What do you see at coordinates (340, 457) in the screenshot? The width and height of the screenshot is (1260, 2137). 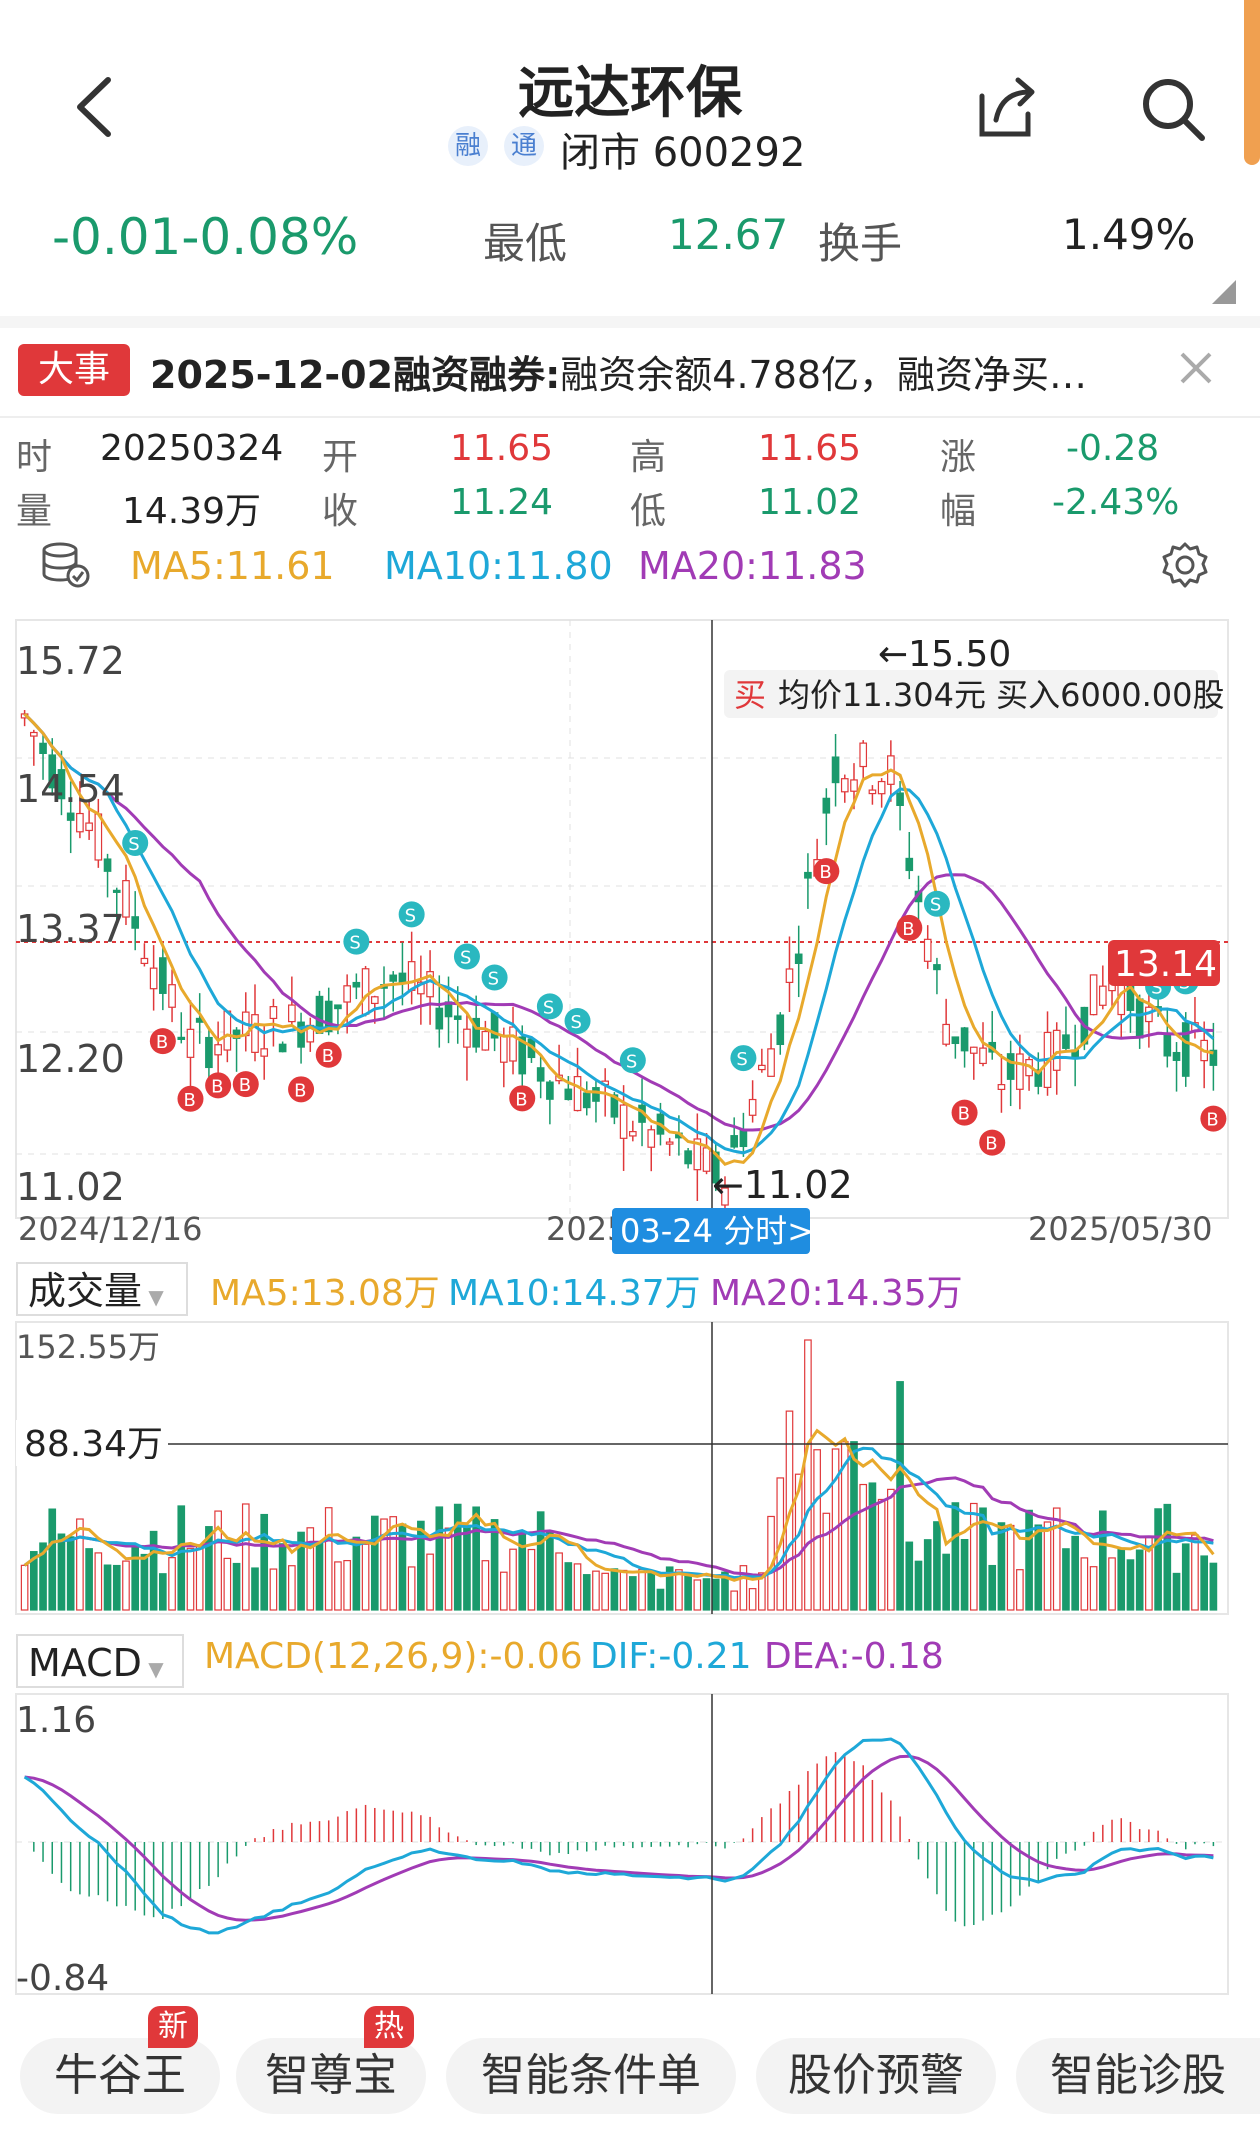 I see `open-label: 开` at bounding box center [340, 457].